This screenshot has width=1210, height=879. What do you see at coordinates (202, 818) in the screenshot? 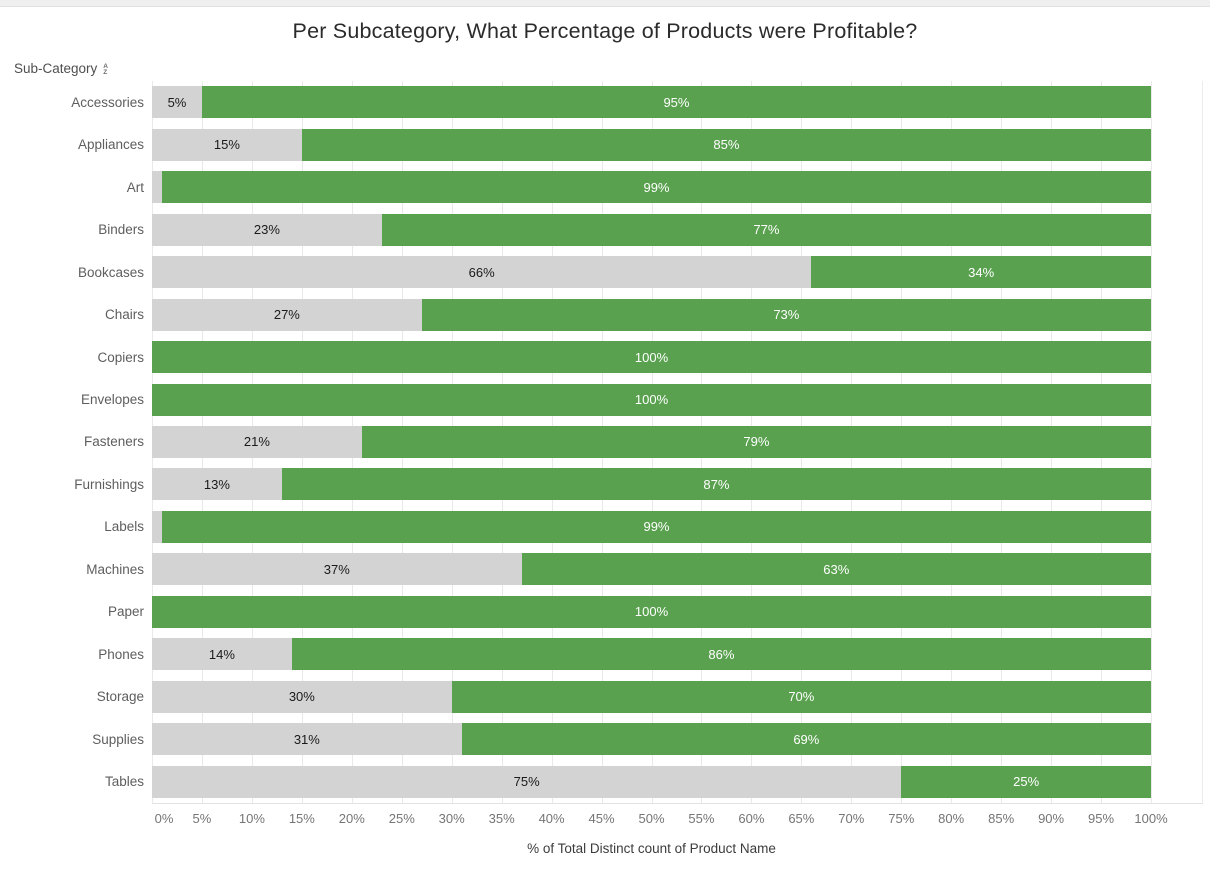
I see `x-axis-tick: 5%` at bounding box center [202, 818].